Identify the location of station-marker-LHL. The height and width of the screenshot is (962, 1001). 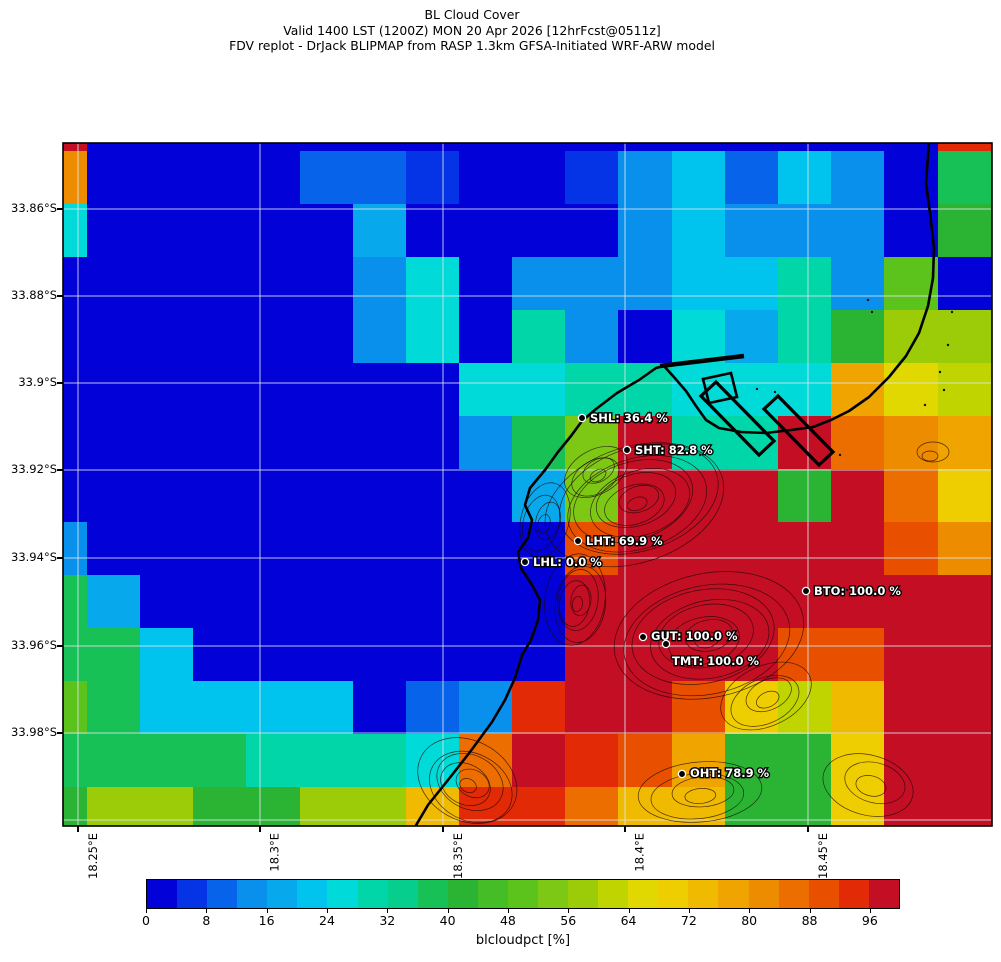
(525, 562).